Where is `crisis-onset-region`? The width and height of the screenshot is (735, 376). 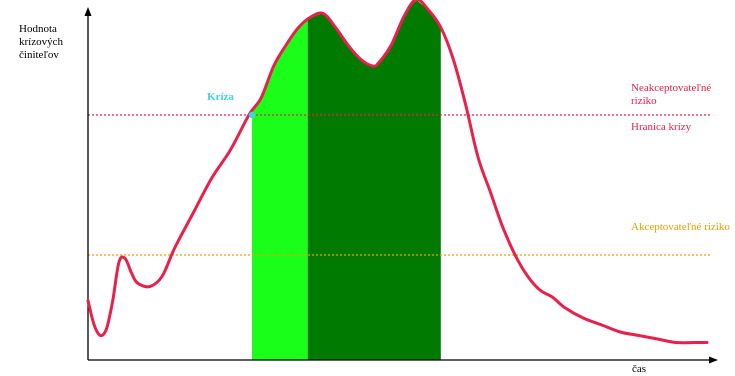 crisis-onset-region is located at coordinates (280, 189).